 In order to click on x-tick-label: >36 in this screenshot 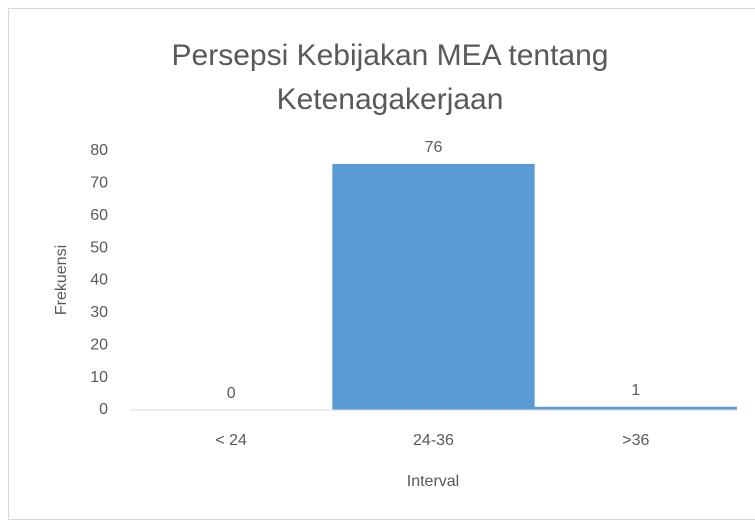, I will do `click(635, 440)`.